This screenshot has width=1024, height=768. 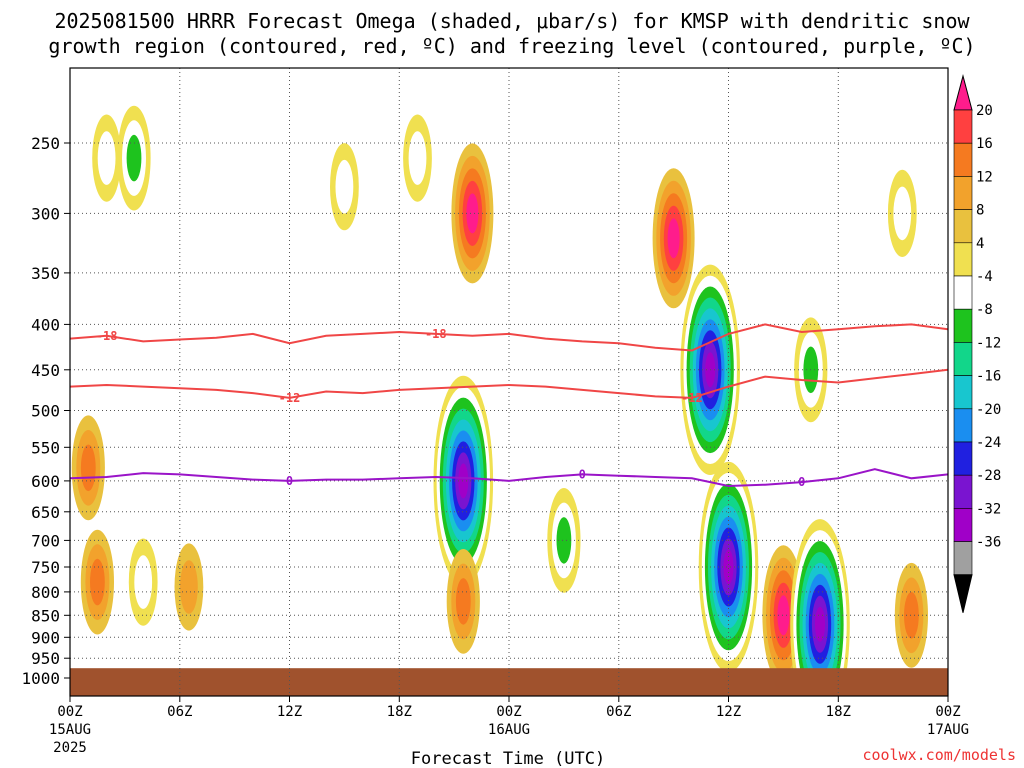 What do you see at coordinates (984, 277) in the screenshot?
I see `colorbar-label: -4` at bounding box center [984, 277].